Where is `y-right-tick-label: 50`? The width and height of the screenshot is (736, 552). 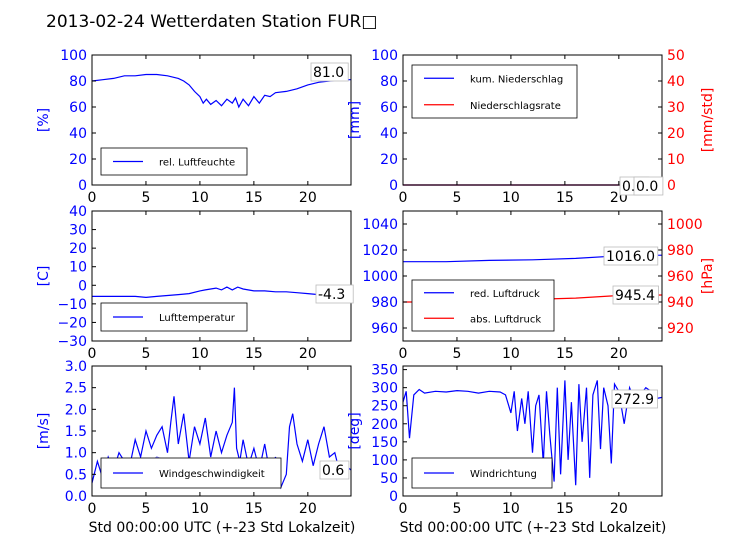
y-right-tick-label: 50 is located at coordinates (676, 56).